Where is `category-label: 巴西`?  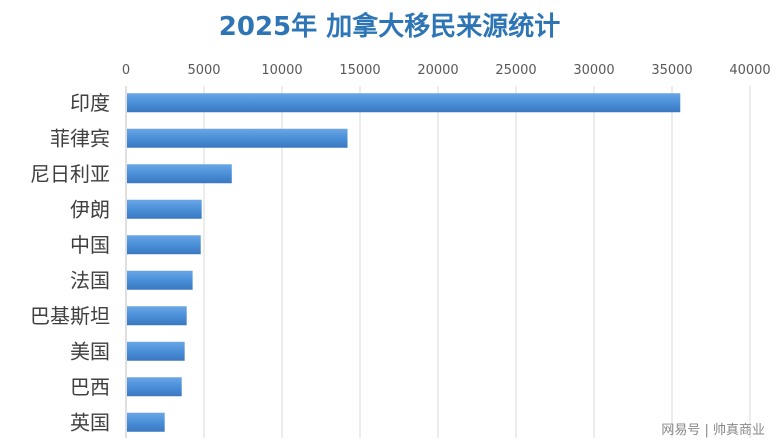
category-label: 巴西 is located at coordinates (90, 387).